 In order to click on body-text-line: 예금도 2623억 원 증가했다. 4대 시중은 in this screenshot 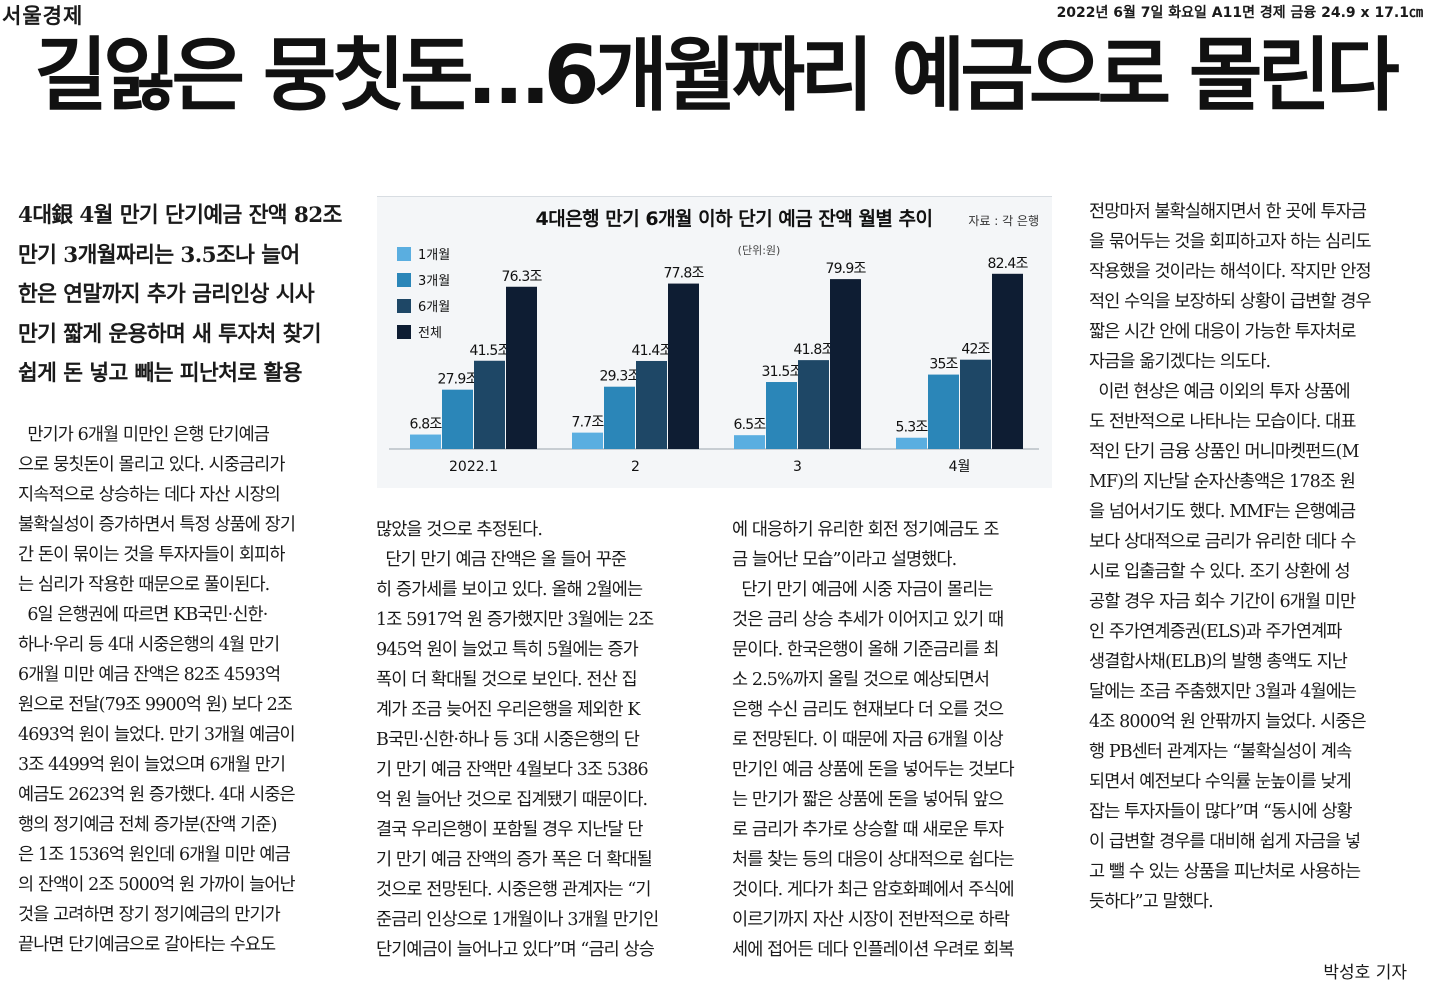, I will do `click(157, 795)`.